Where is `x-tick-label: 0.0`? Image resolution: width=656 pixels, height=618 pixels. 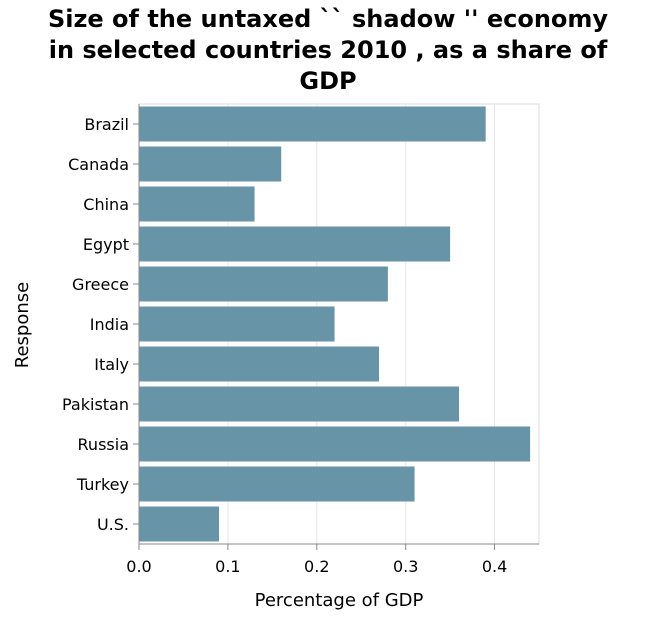
x-tick-label: 0.0 is located at coordinates (138, 566).